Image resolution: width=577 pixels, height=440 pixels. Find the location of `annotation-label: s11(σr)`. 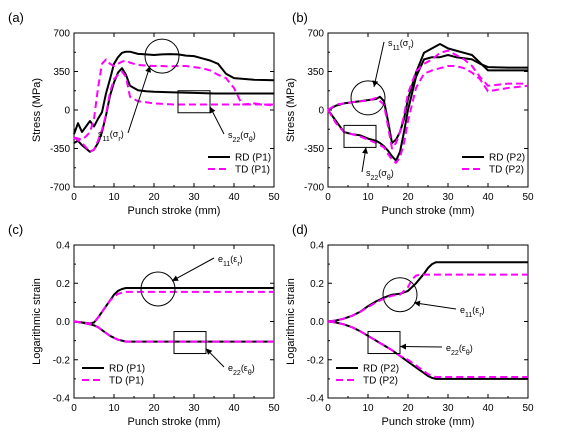

annotation-label: s11(σr) is located at coordinates (111, 136).